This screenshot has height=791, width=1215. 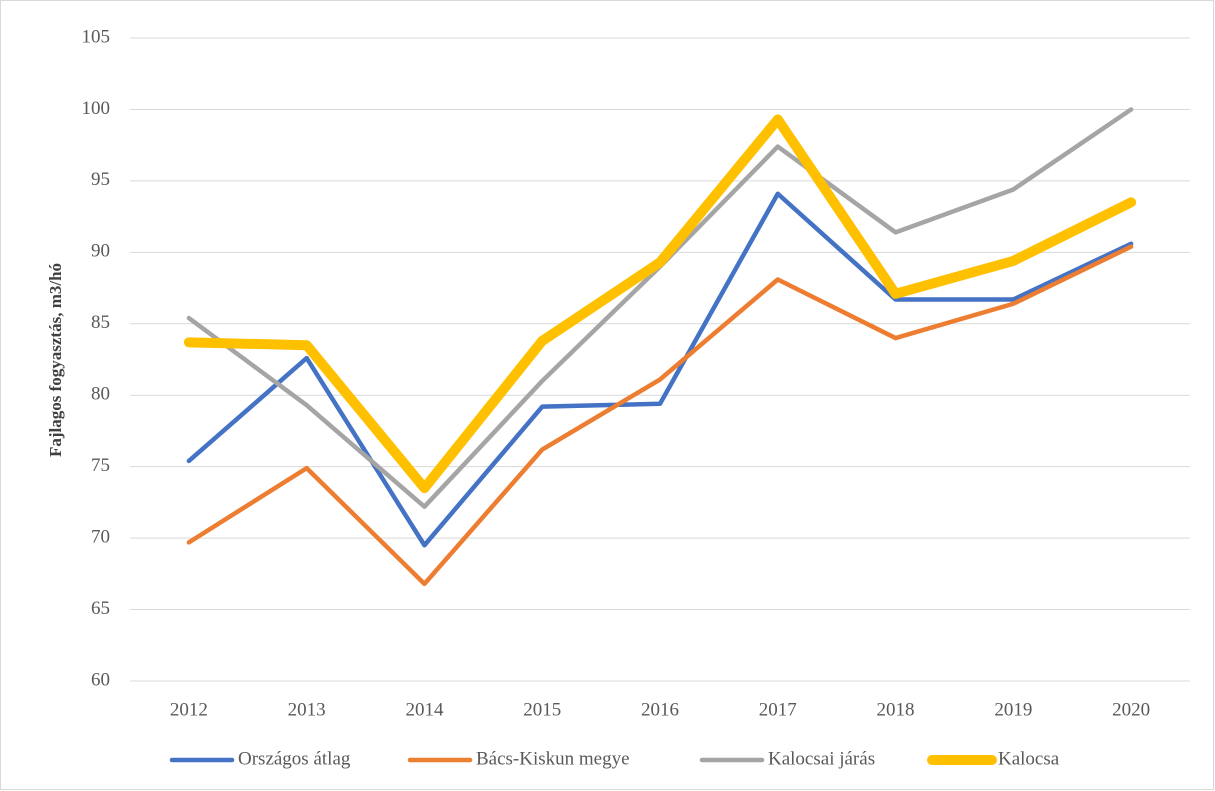 What do you see at coordinates (100, 679) in the screenshot?
I see `y-tick-label: 60` at bounding box center [100, 679].